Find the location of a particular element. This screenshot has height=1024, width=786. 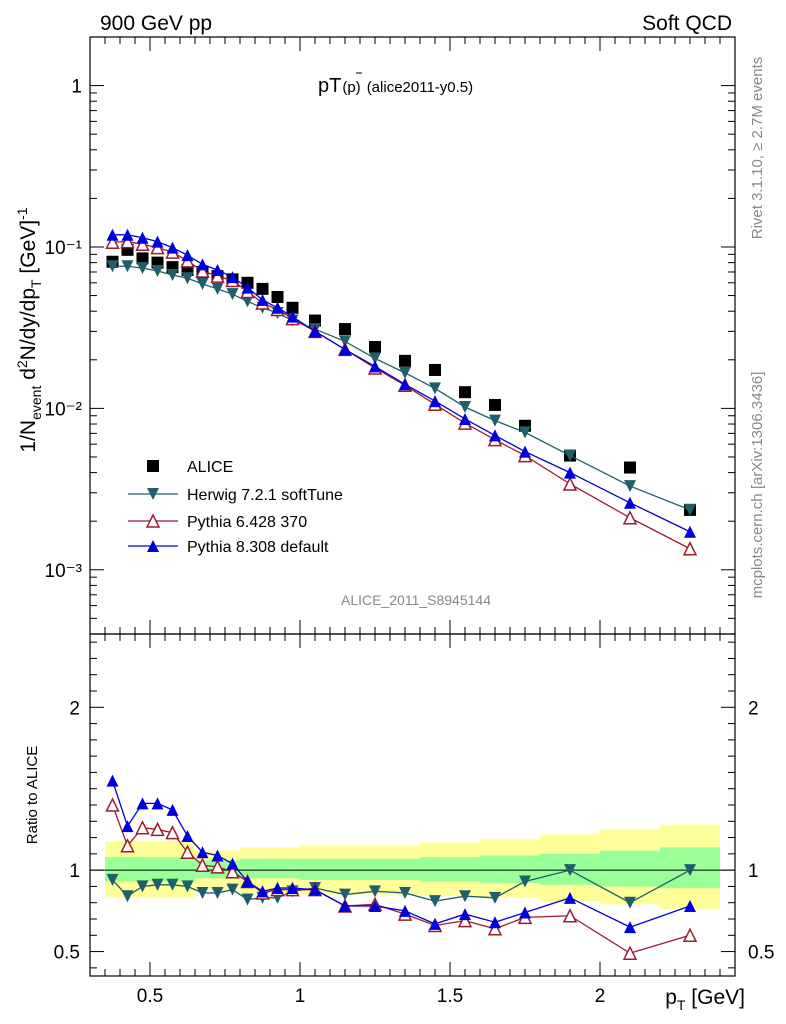

plot-title-main: pT is located at coordinates (329, 86).